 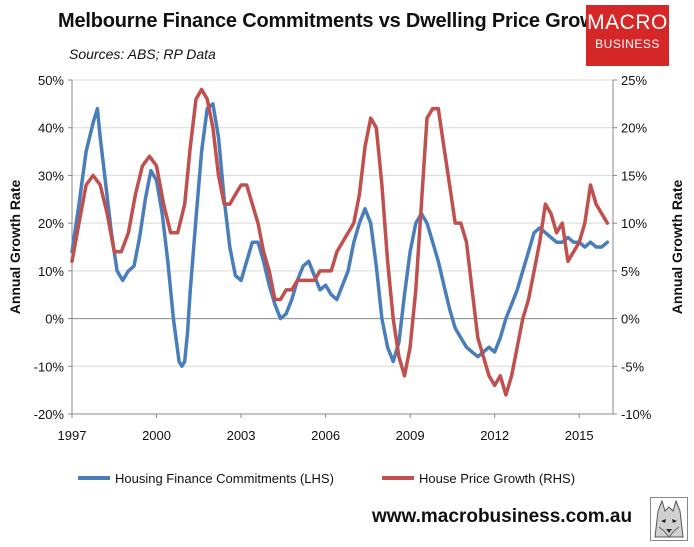 I want to click on x-tick-label: 2012, so click(x=494, y=435).